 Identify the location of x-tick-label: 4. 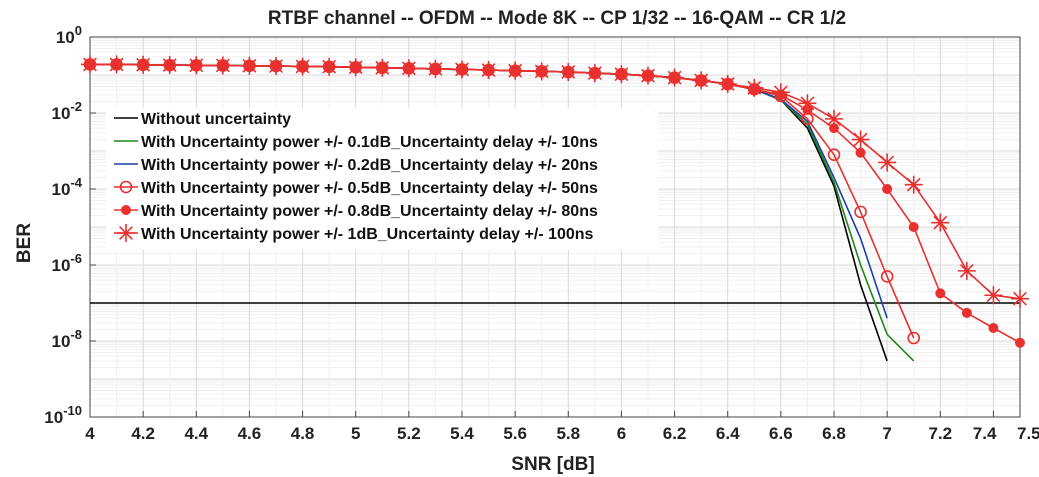
(90, 433).